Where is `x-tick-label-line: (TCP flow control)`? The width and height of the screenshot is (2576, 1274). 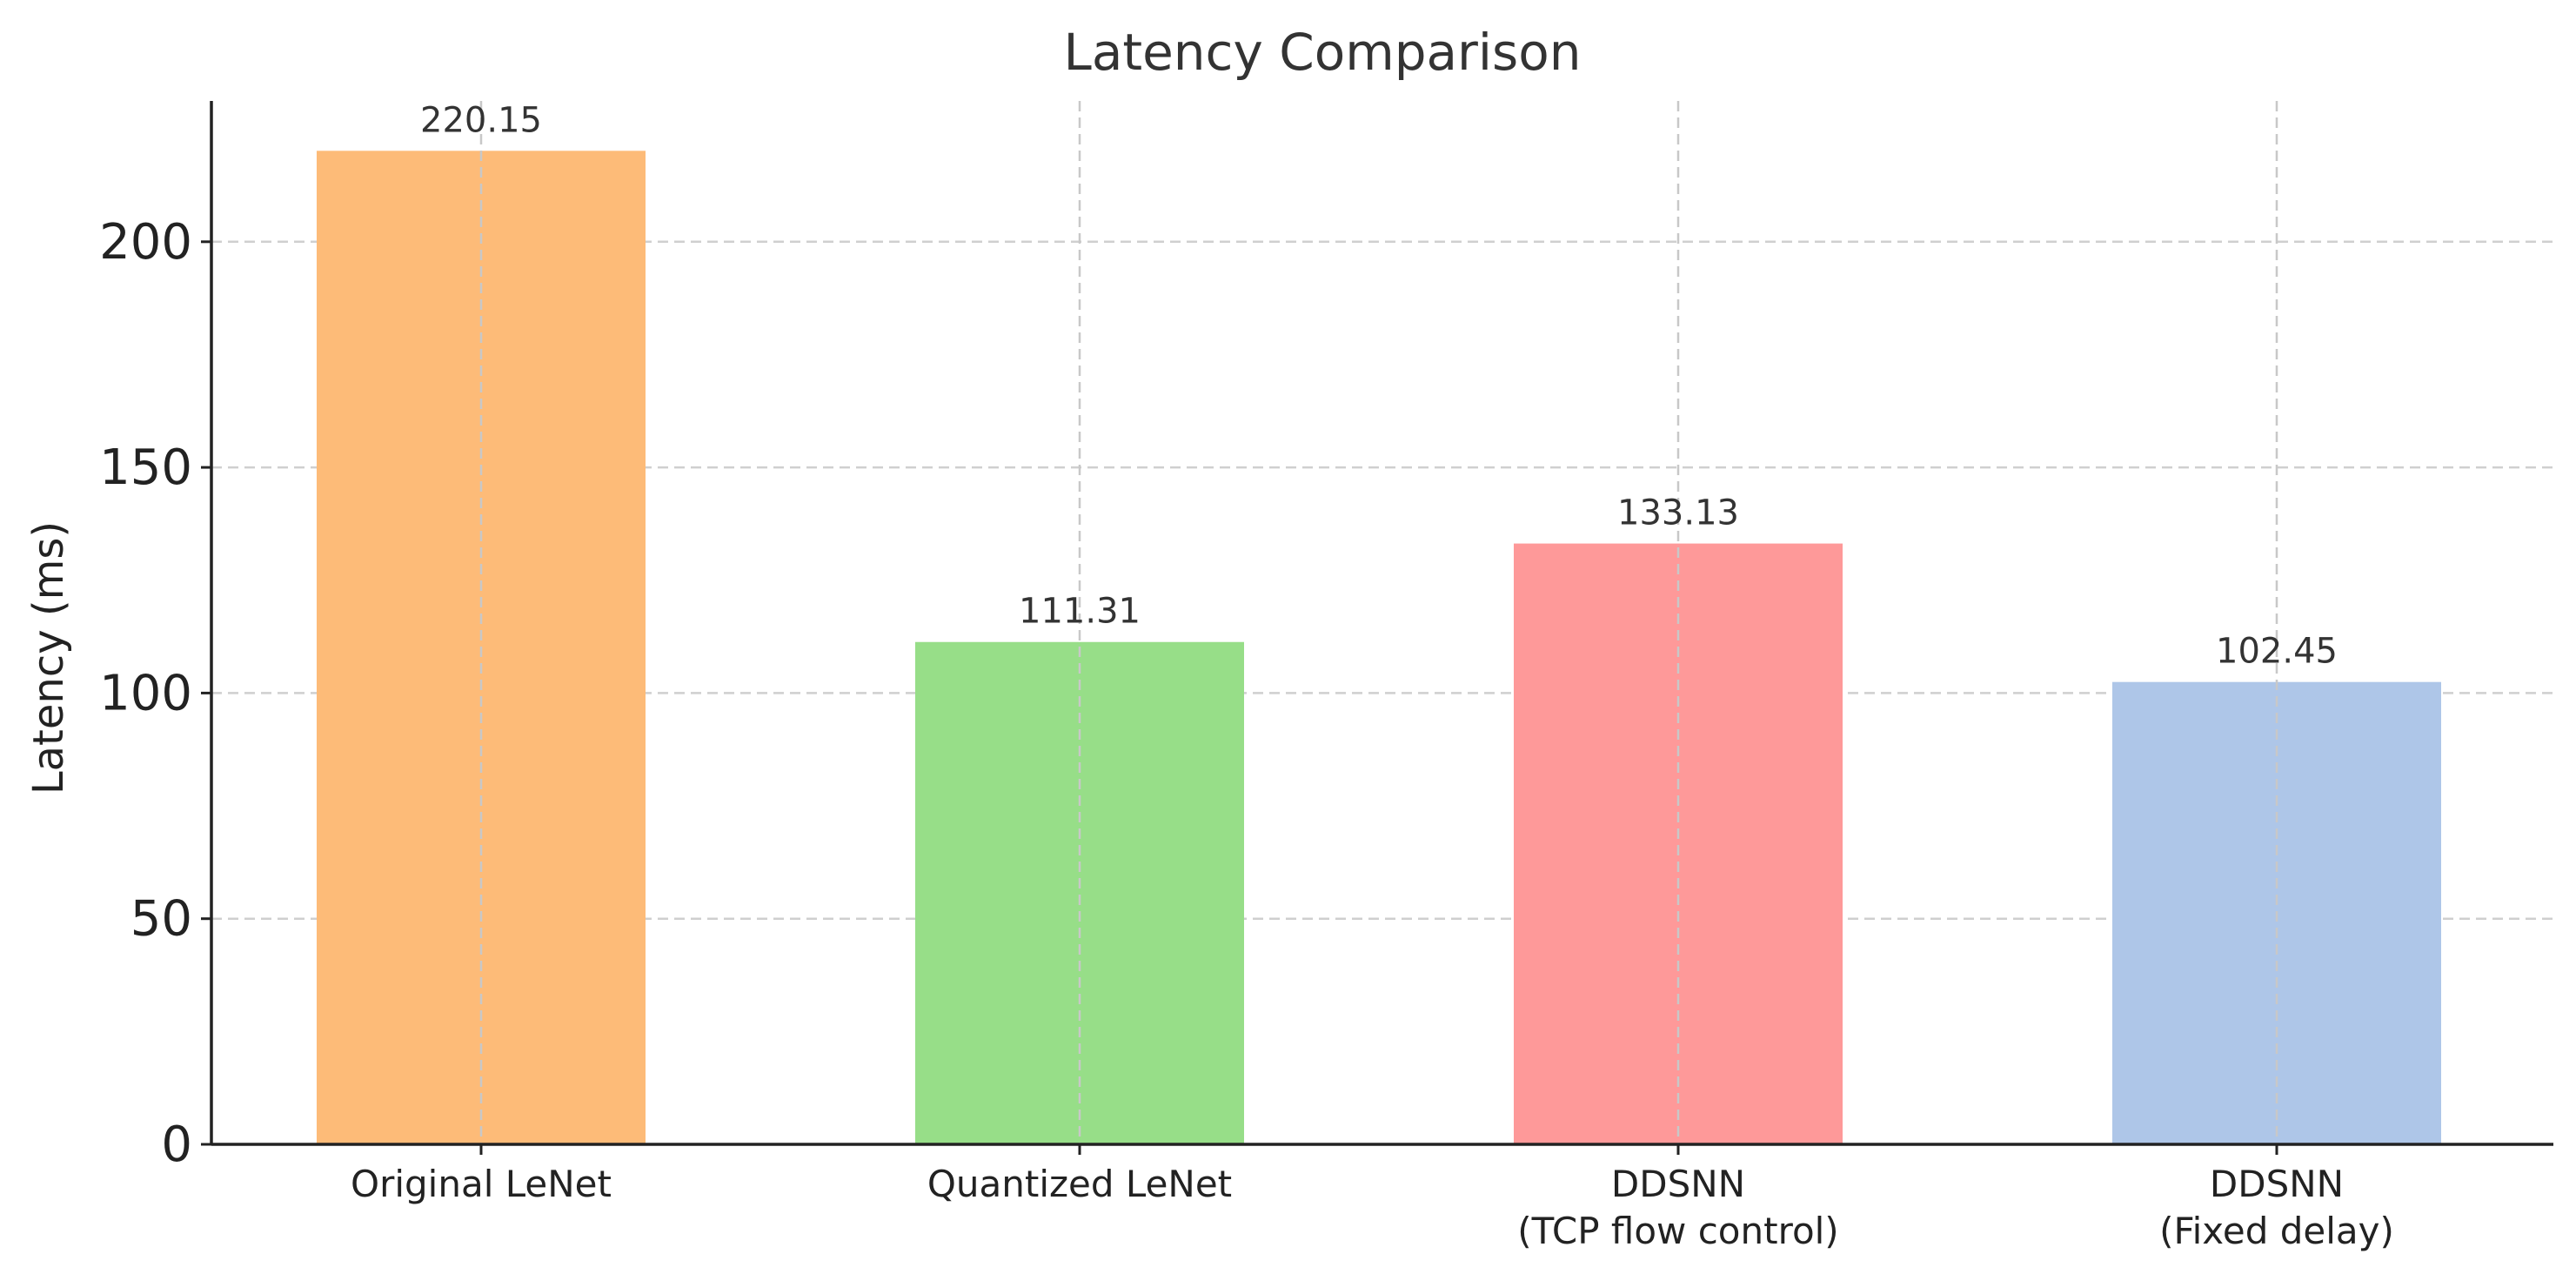 x-tick-label-line: (TCP flow control) is located at coordinates (1677, 1231).